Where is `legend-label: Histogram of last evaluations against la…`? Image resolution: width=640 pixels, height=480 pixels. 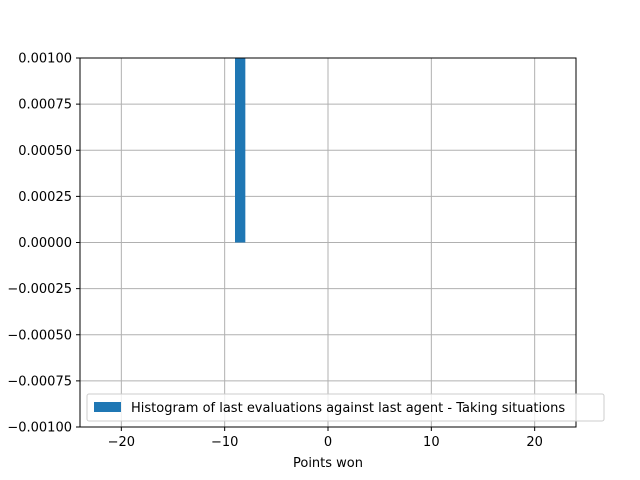 legend-label: Histogram of last evaluations against la… is located at coordinates (348, 408).